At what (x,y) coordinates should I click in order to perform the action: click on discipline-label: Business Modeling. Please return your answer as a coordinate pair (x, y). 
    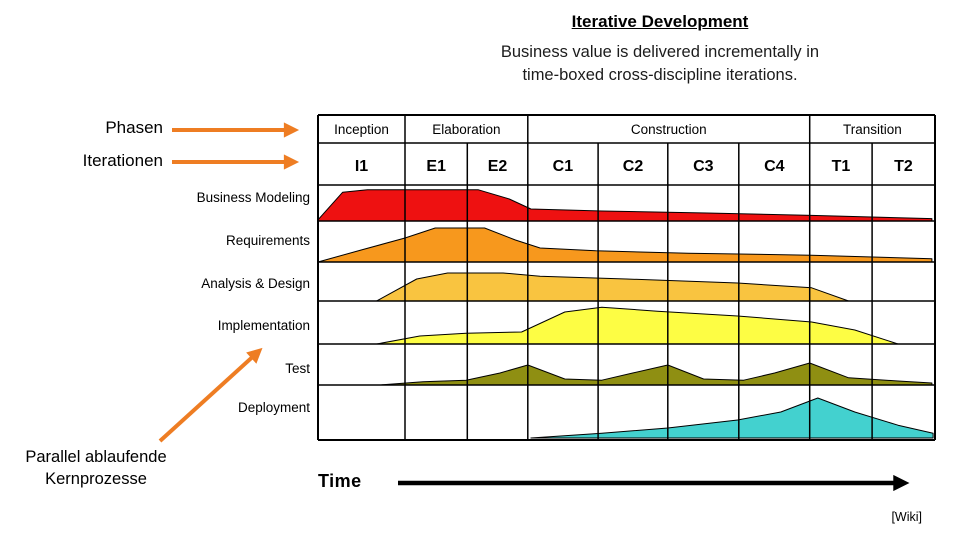
    Looking at the image, I should click on (253, 197).